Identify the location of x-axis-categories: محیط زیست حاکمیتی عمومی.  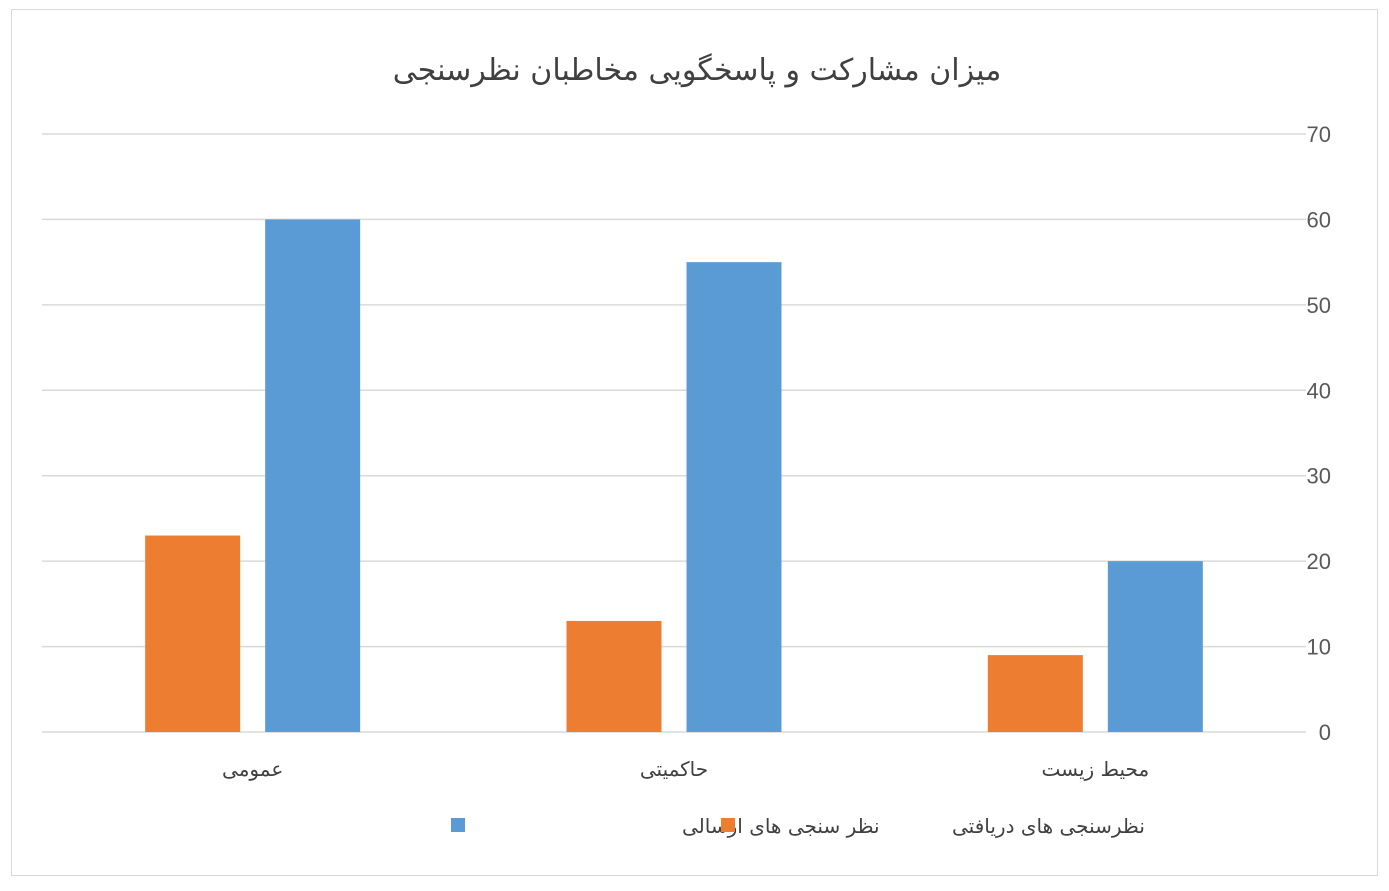
(685, 769).